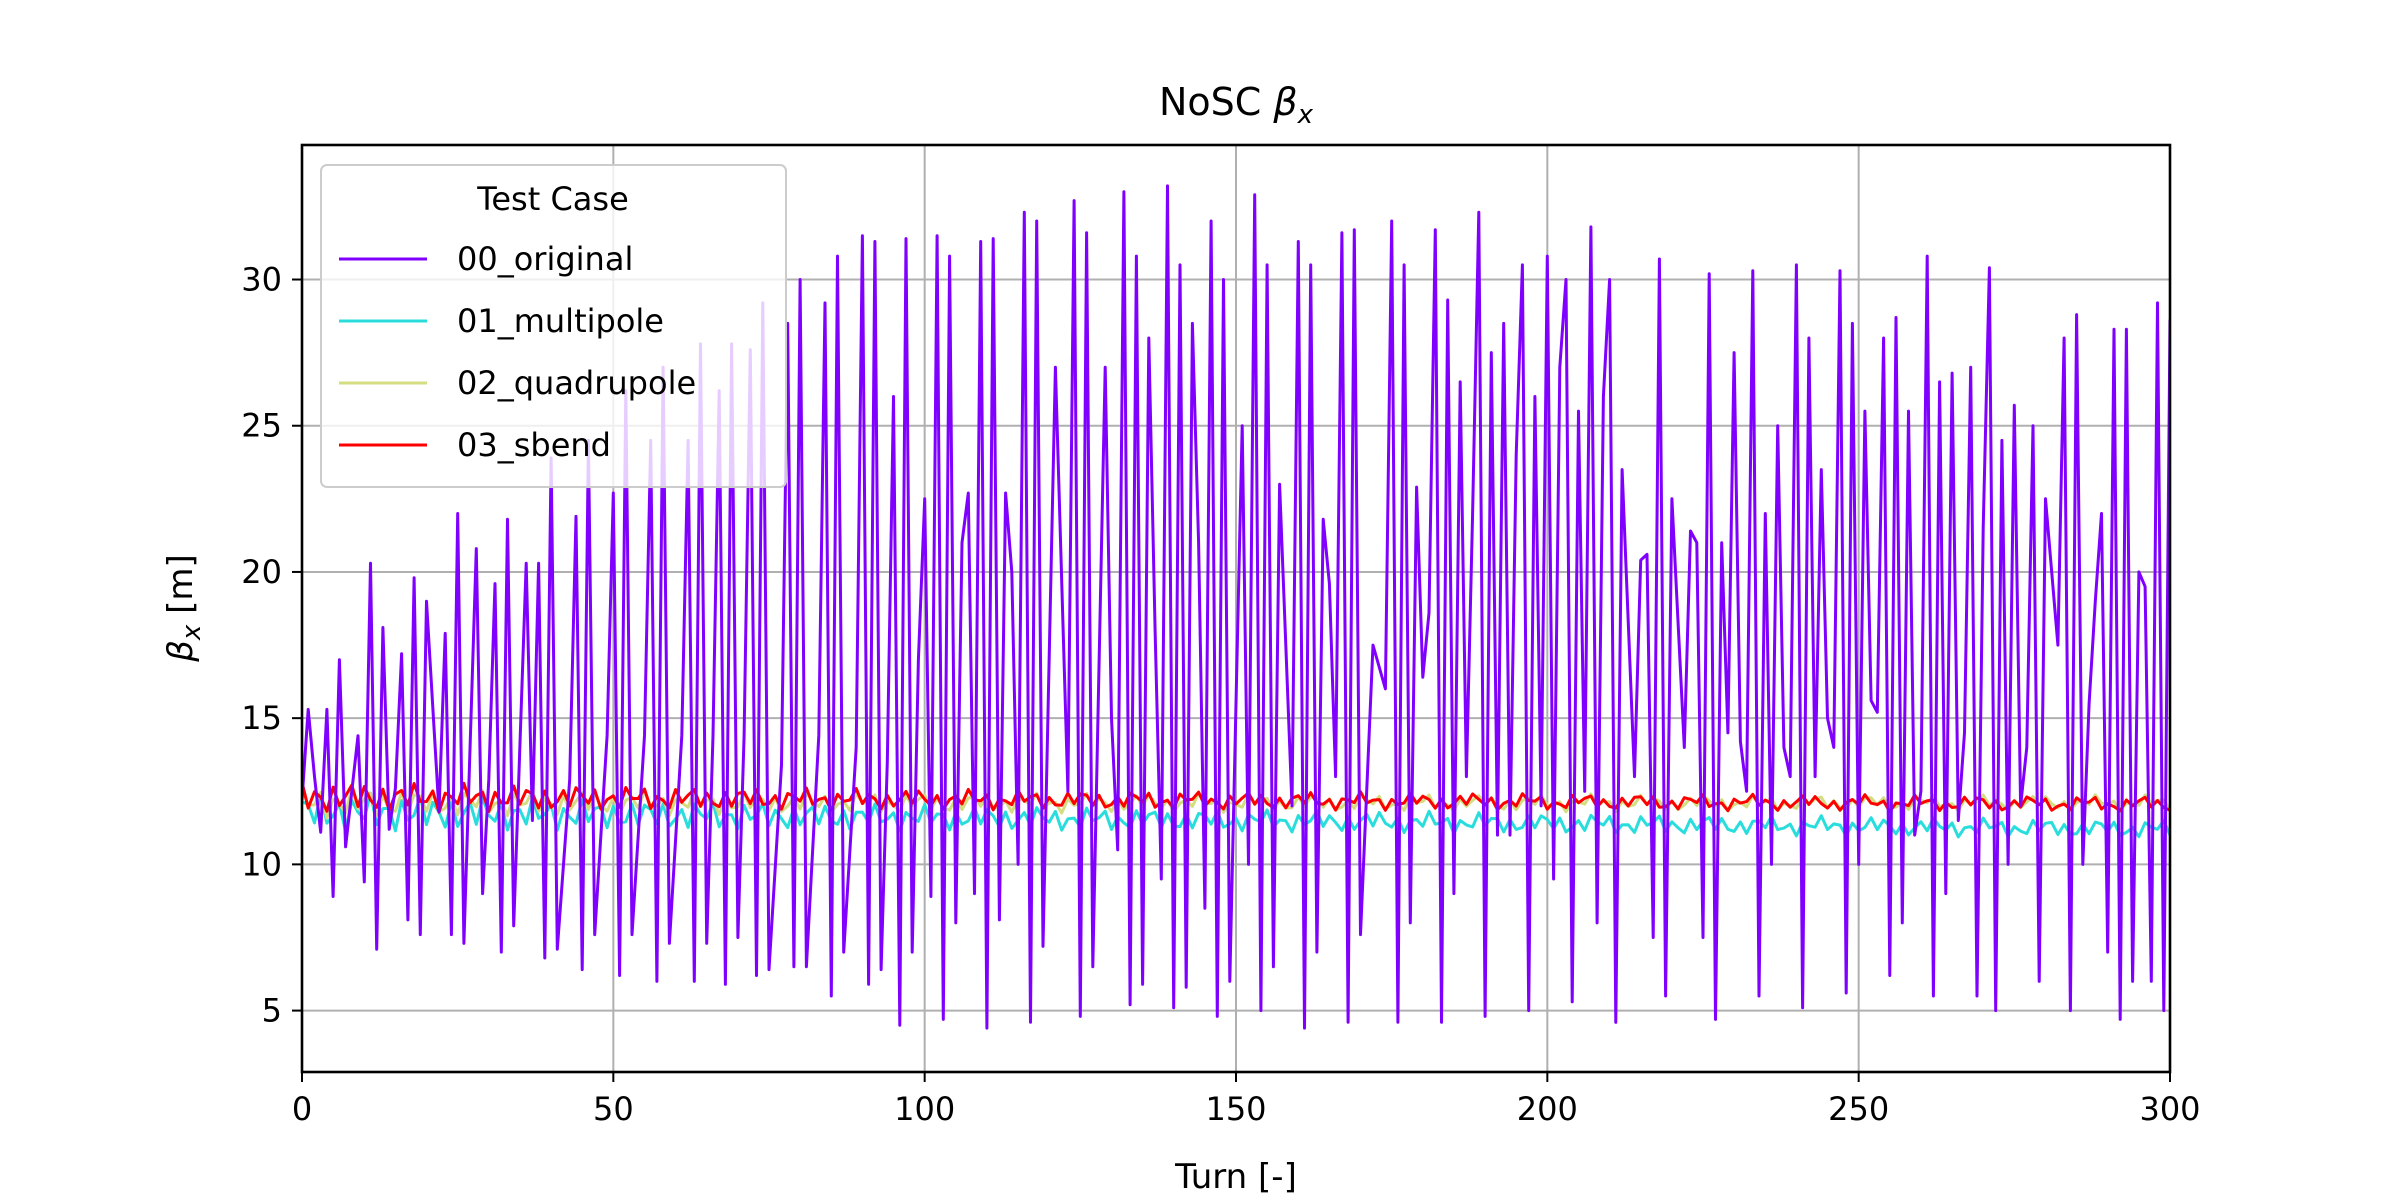 The image size is (2400, 1200). What do you see at coordinates (2169, 1109) in the screenshot?
I see `x-tick-label: 300` at bounding box center [2169, 1109].